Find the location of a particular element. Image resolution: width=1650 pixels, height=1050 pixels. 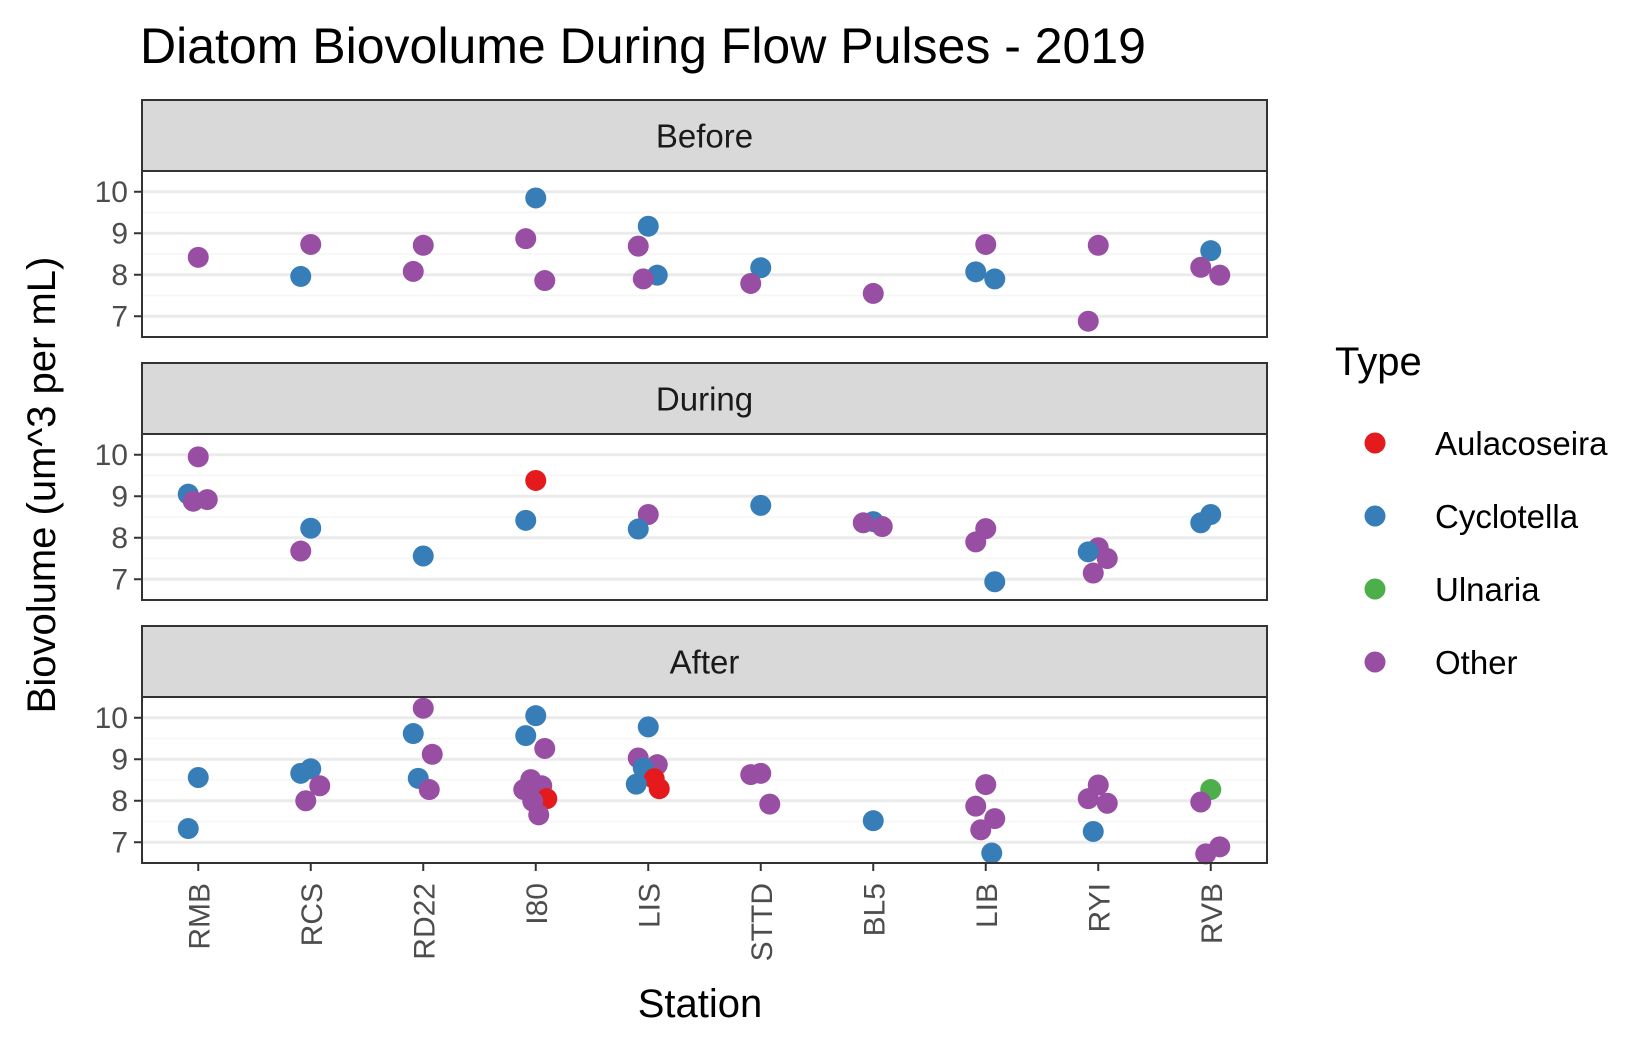

strip-label: After is located at coordinates (705, 662).